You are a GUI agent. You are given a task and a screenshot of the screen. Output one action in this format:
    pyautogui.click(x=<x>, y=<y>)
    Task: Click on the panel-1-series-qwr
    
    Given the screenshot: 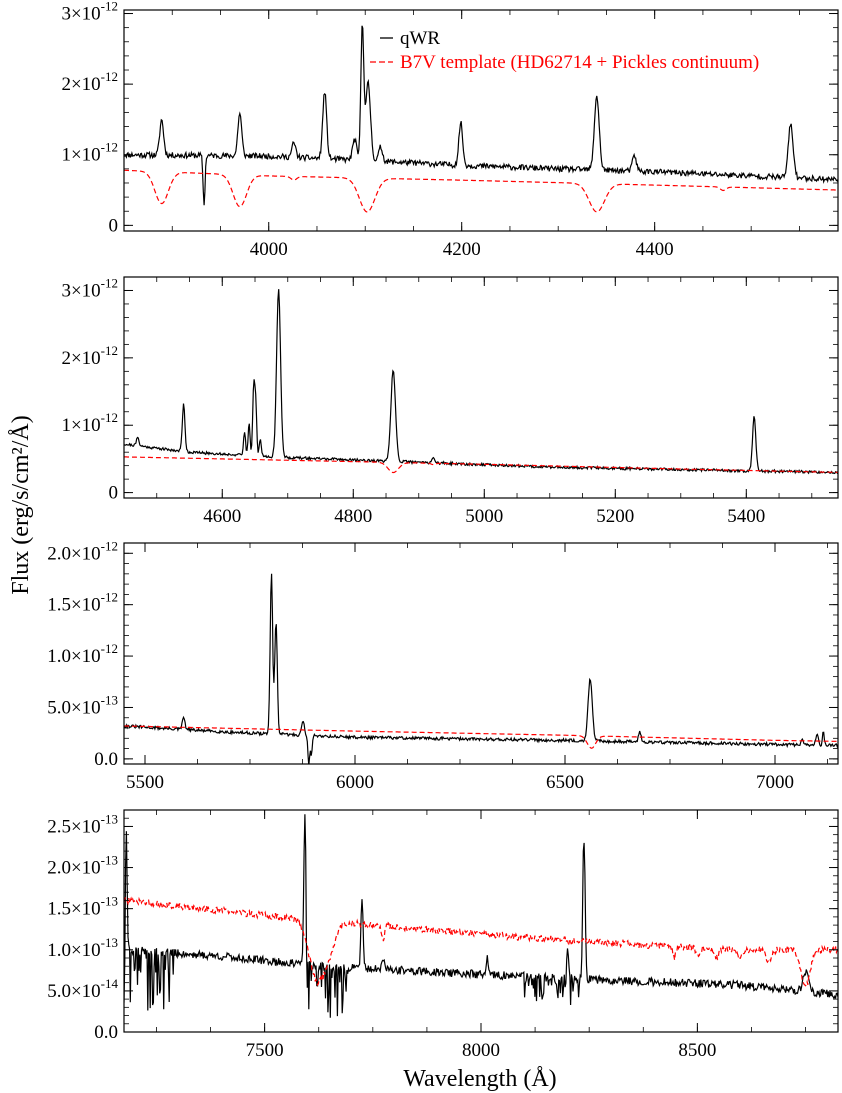 What is the action you would take?
    pyautogui.click(x=481, y=115)
    